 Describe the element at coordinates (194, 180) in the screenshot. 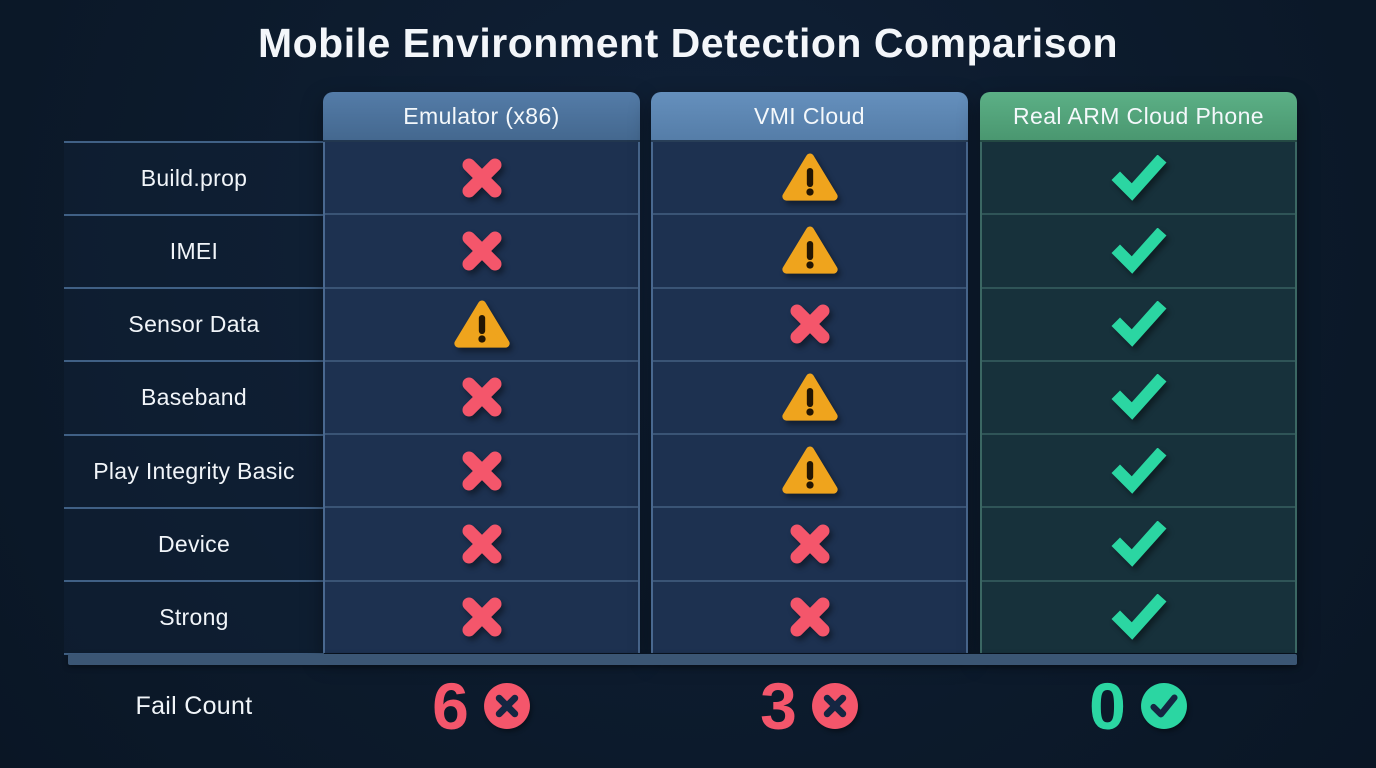

I see `row-label: Build.prop` at that location.